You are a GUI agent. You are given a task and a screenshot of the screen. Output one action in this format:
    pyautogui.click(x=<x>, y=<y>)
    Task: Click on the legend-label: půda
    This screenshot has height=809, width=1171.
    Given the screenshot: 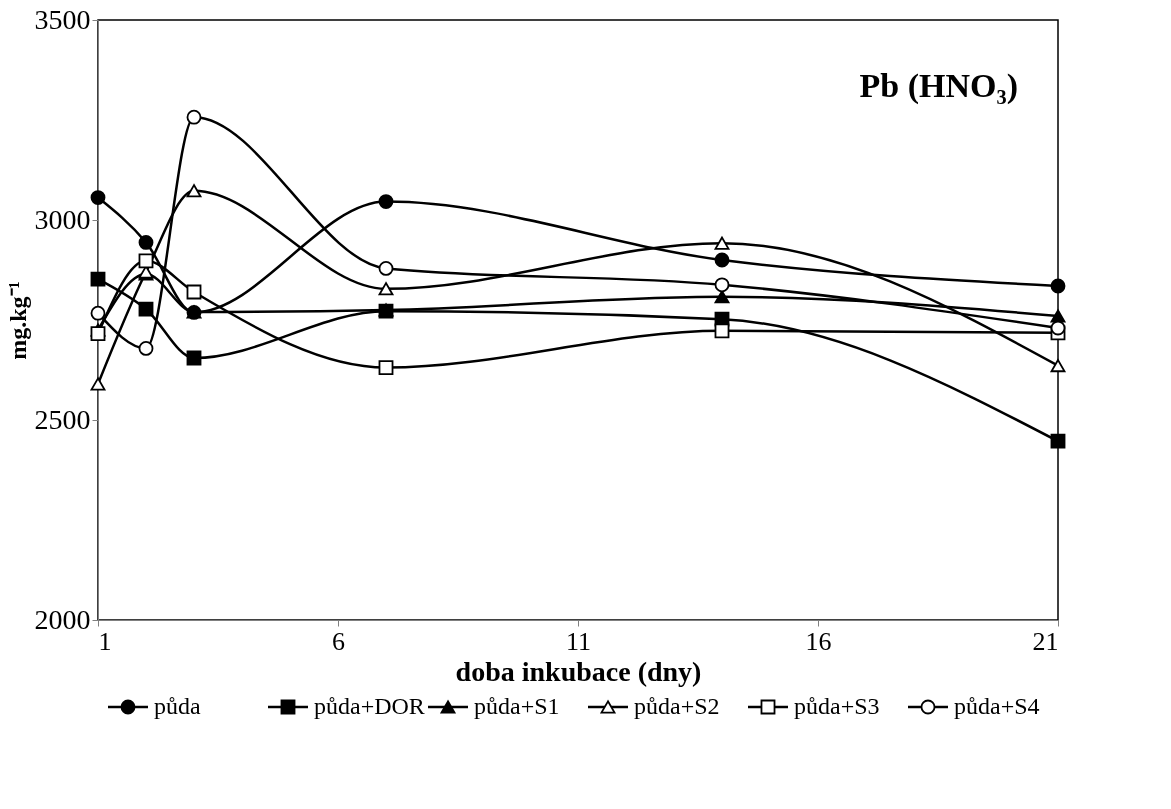 What is the action you would take?
    pyautogui.click(x=177, y=706)
    